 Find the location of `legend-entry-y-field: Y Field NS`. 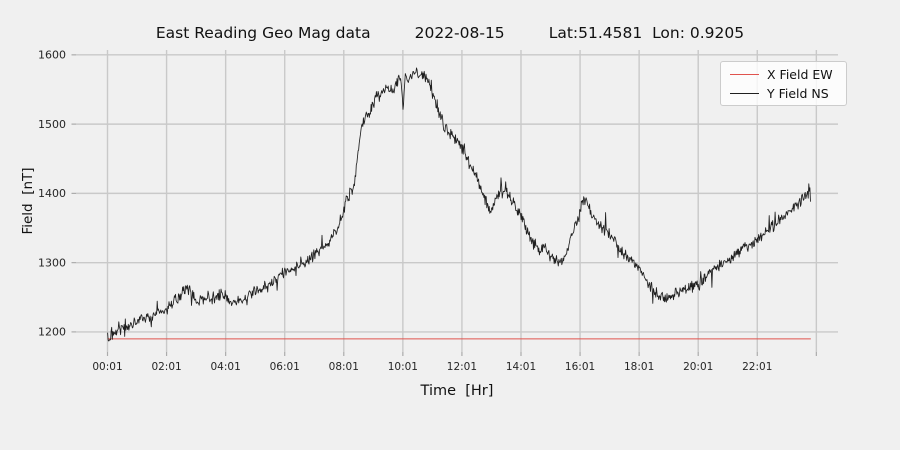

legend-entry-y-field: Y Field NS is located at coordinates (783, 93).